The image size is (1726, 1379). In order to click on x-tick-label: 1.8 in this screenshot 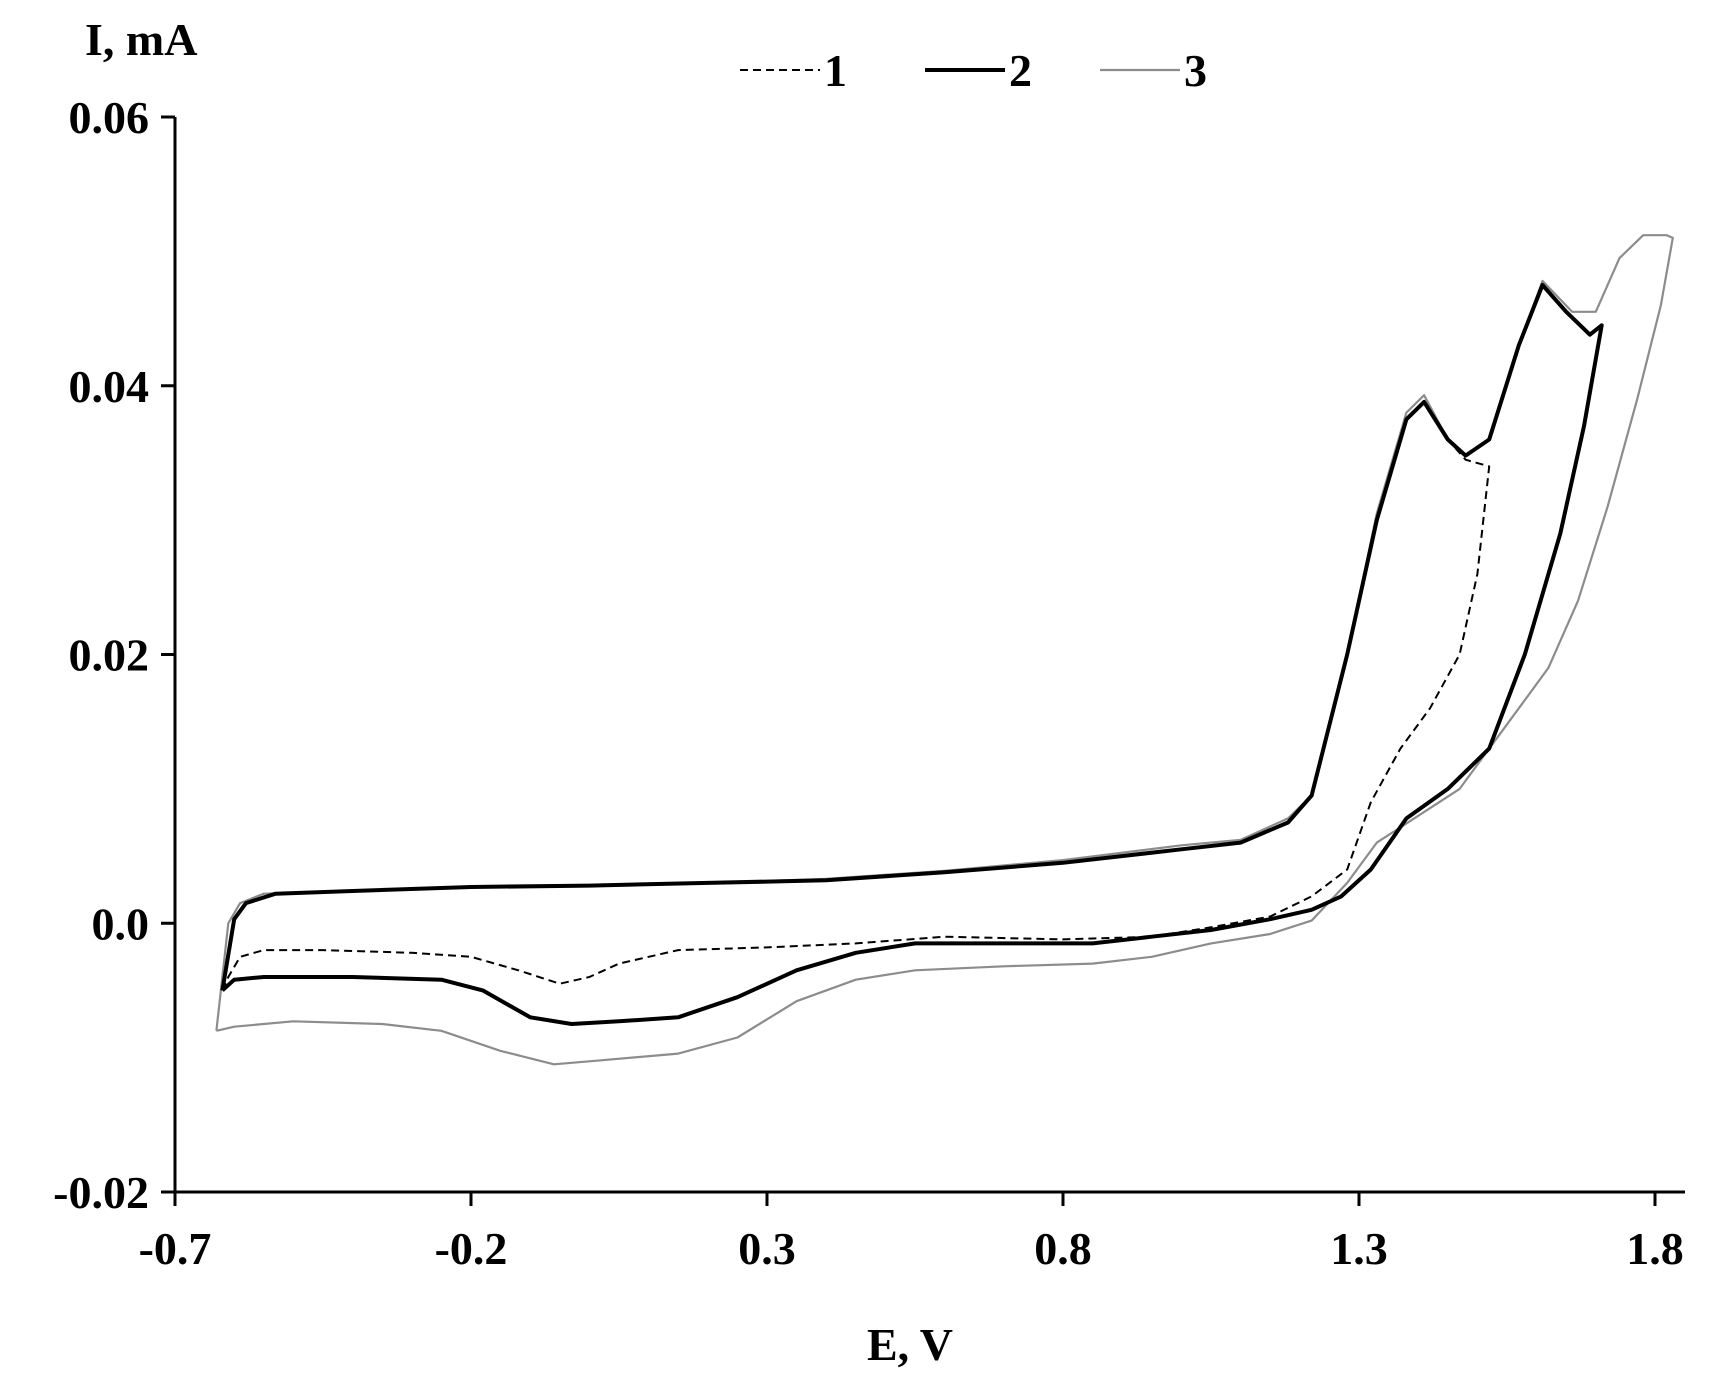, I will do `click(1655, 1248)`.